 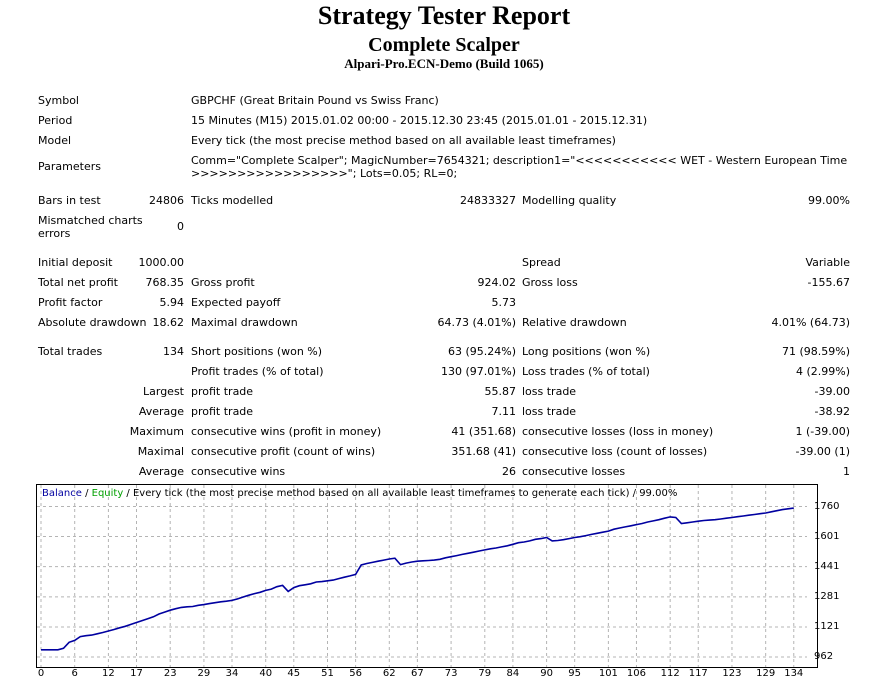 What do you see at coordinates (766, 673) in the screenshot?
I see `x-tick-label: 129` at bounding box center [766, 673].